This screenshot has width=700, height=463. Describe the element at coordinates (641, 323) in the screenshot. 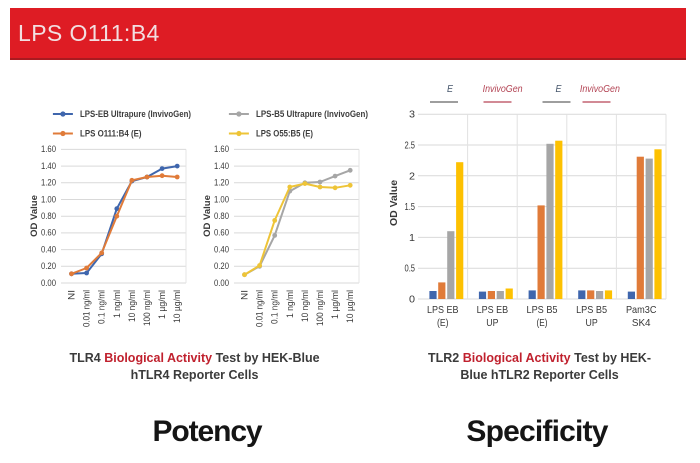

I see `svg-text: SK4` at that location.